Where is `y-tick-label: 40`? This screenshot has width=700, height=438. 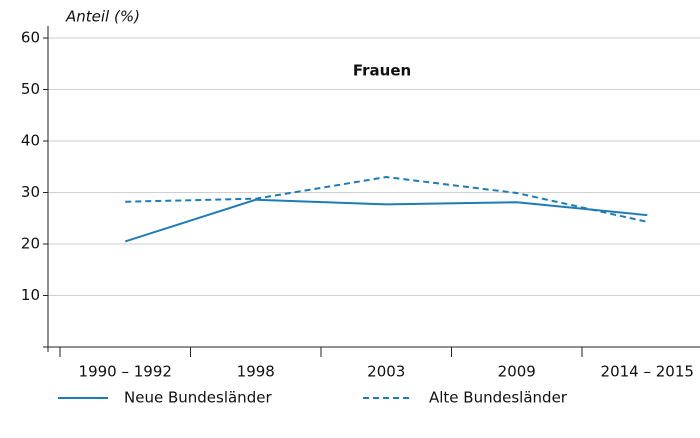 y-tick-label: 40 is located at coordinates (30, 141).